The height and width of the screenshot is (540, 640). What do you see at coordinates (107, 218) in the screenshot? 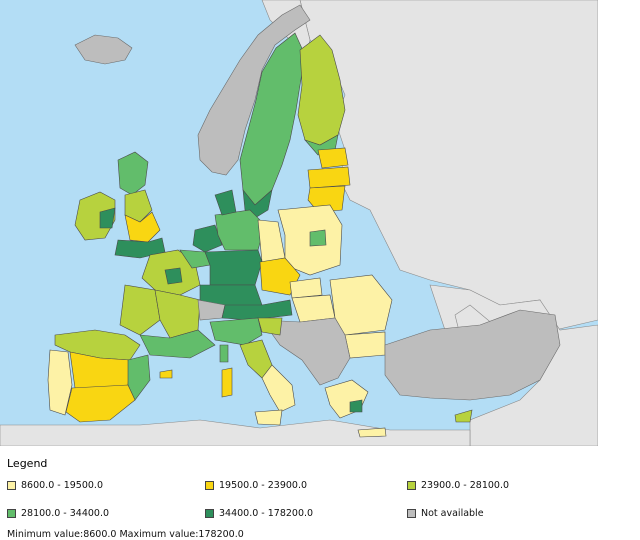
I see `region-ireland-east` at bounding box center [107, 218].